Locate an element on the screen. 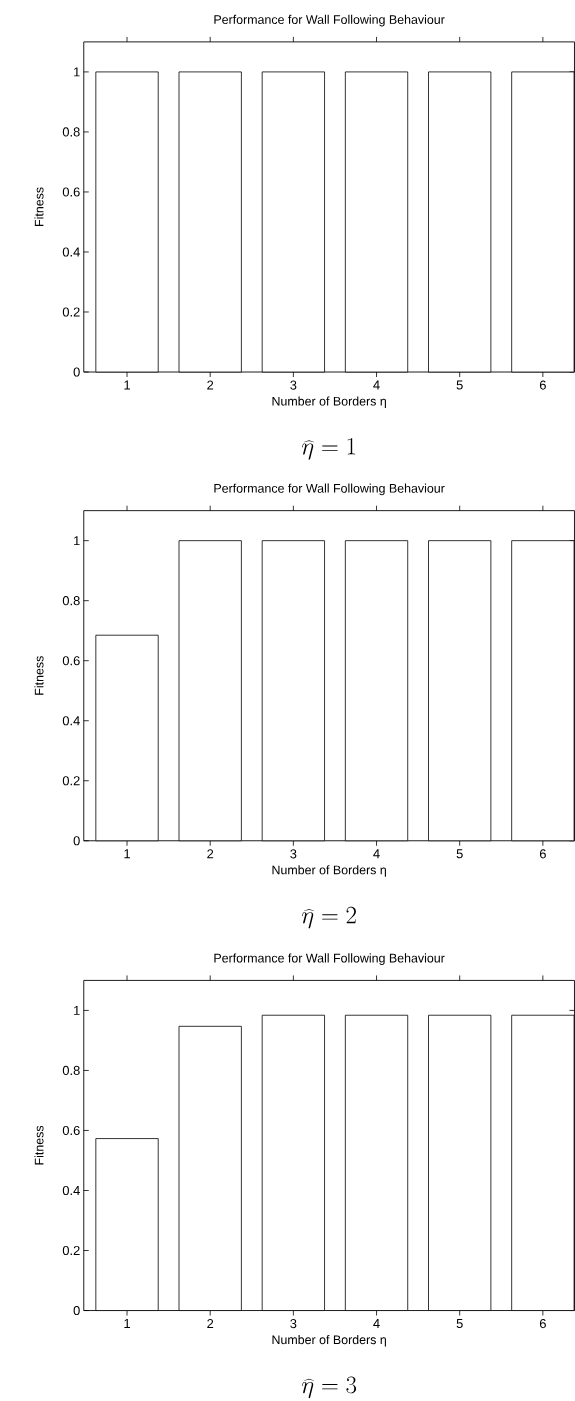 This screenshot has height=1401, width=575. text: $\widehat{\eta} = 1$ is located at coordinates (328, 449).